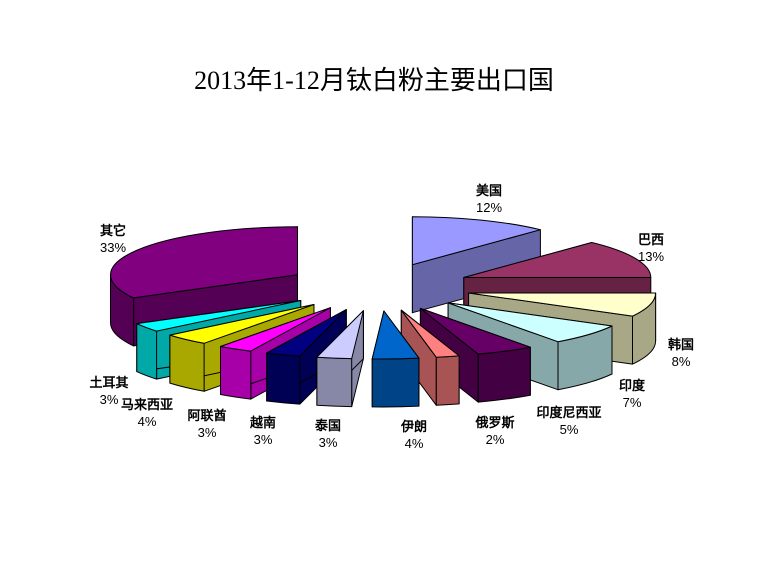 The width and height of the screenshot is (769, 568). What do you see at coordinates (283, 378) in the screenshot?
I see `slice-arc-wall-vietnam` at bounding box center [283, 378].